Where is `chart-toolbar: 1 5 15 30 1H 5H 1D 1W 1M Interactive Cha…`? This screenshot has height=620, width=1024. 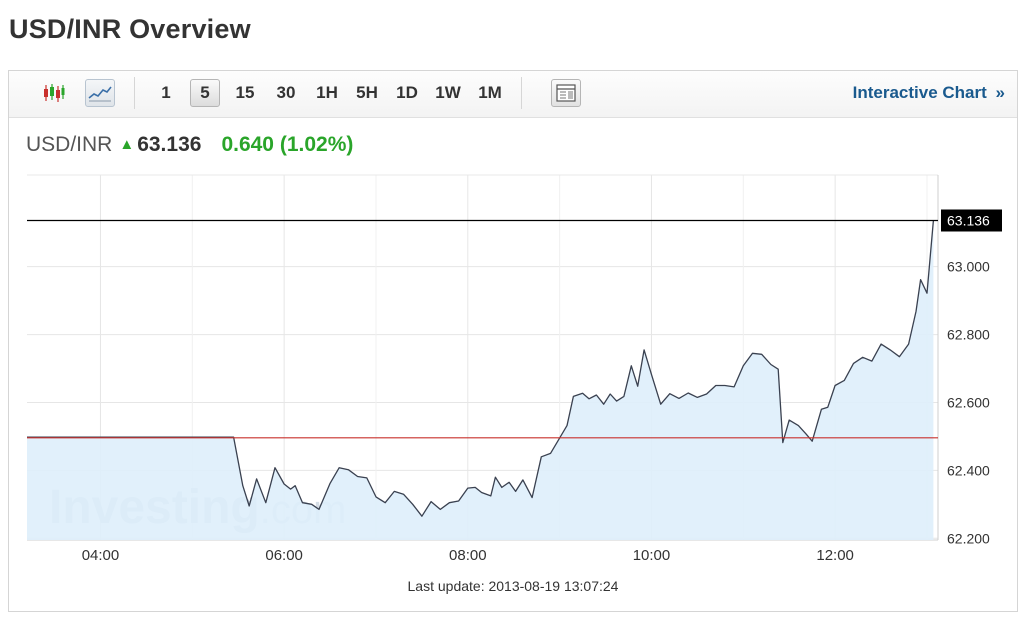 chart-toolbar: 1 5 15 30 1H 5H 1D 1W 1M Interactive Cha… is located at coordinates (513, 94).